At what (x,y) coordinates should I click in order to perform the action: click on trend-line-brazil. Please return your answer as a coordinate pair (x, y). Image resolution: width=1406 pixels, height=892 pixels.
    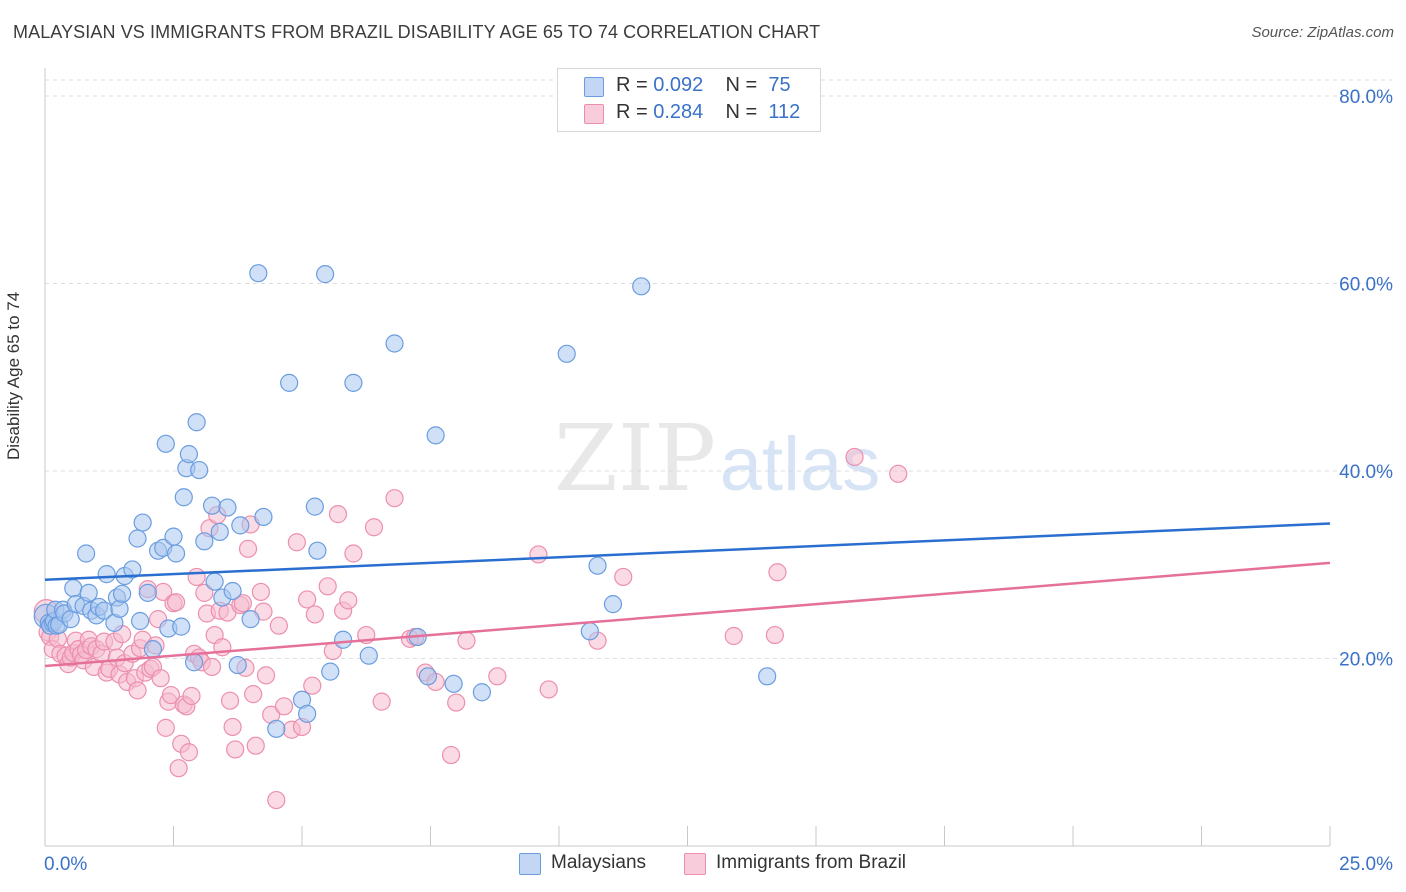
    Looking at the image, I should click on (687, 614).